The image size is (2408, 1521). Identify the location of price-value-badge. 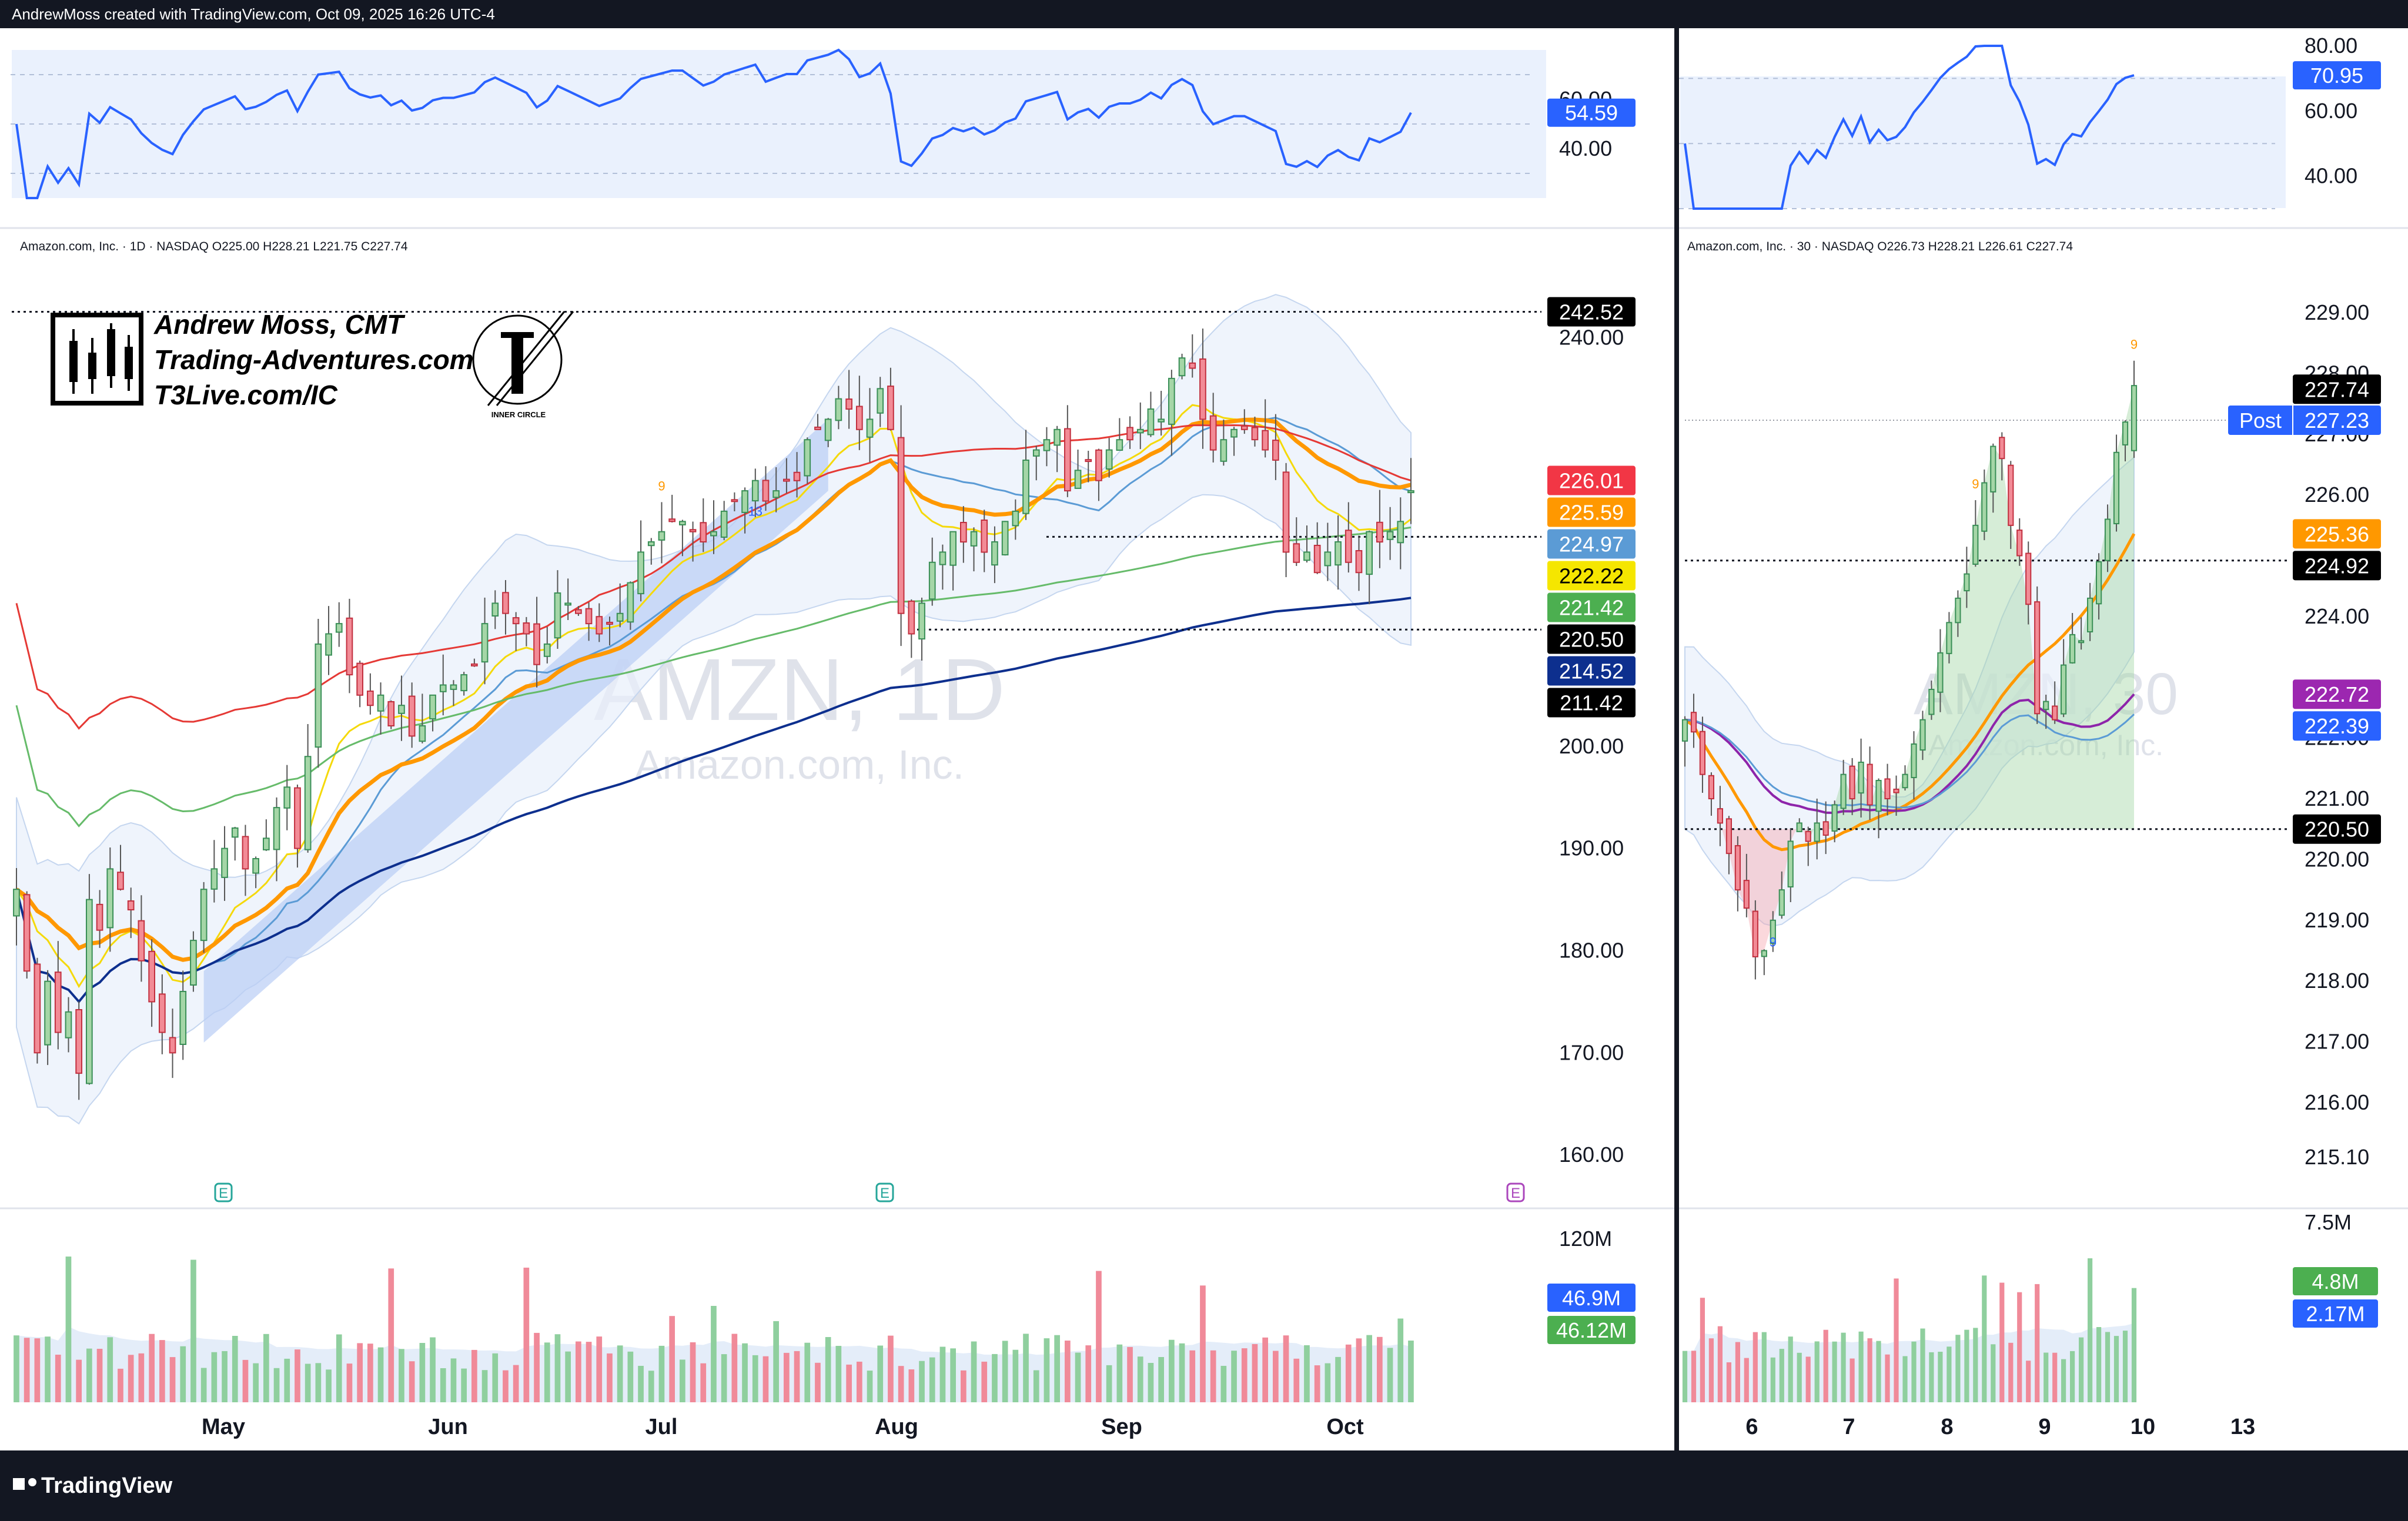
(1592, 480).